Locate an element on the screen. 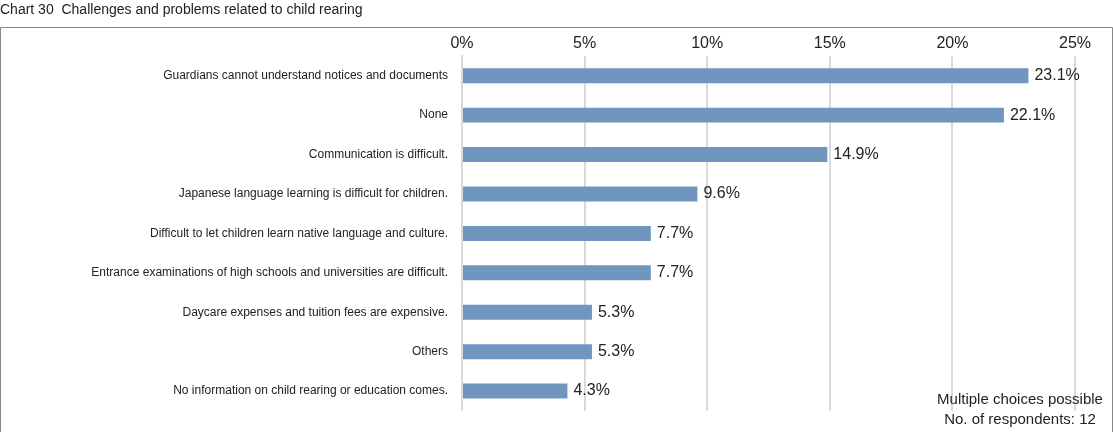 The width and height of the screenshot is (1113, 432). data-label: 4.3% is located at coordinates (591, 390).